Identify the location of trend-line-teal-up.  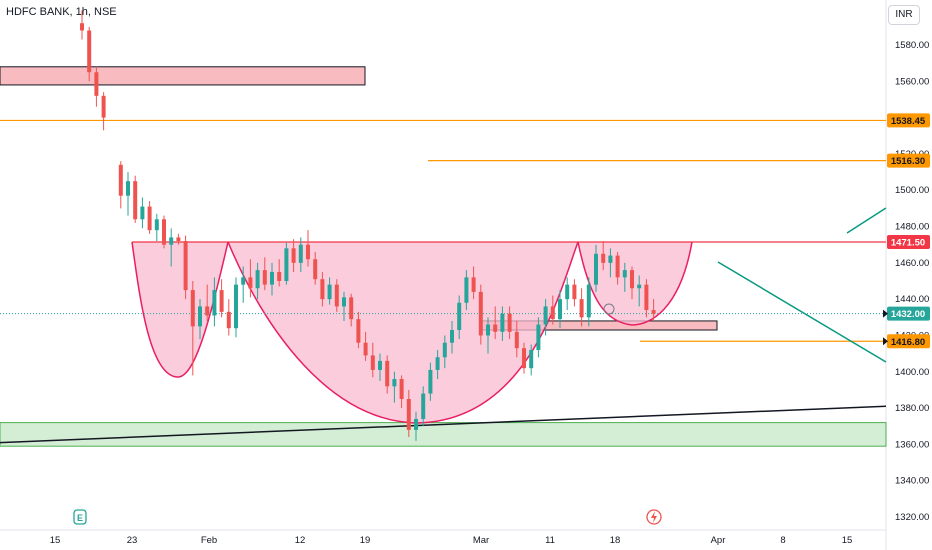
(866, 220).